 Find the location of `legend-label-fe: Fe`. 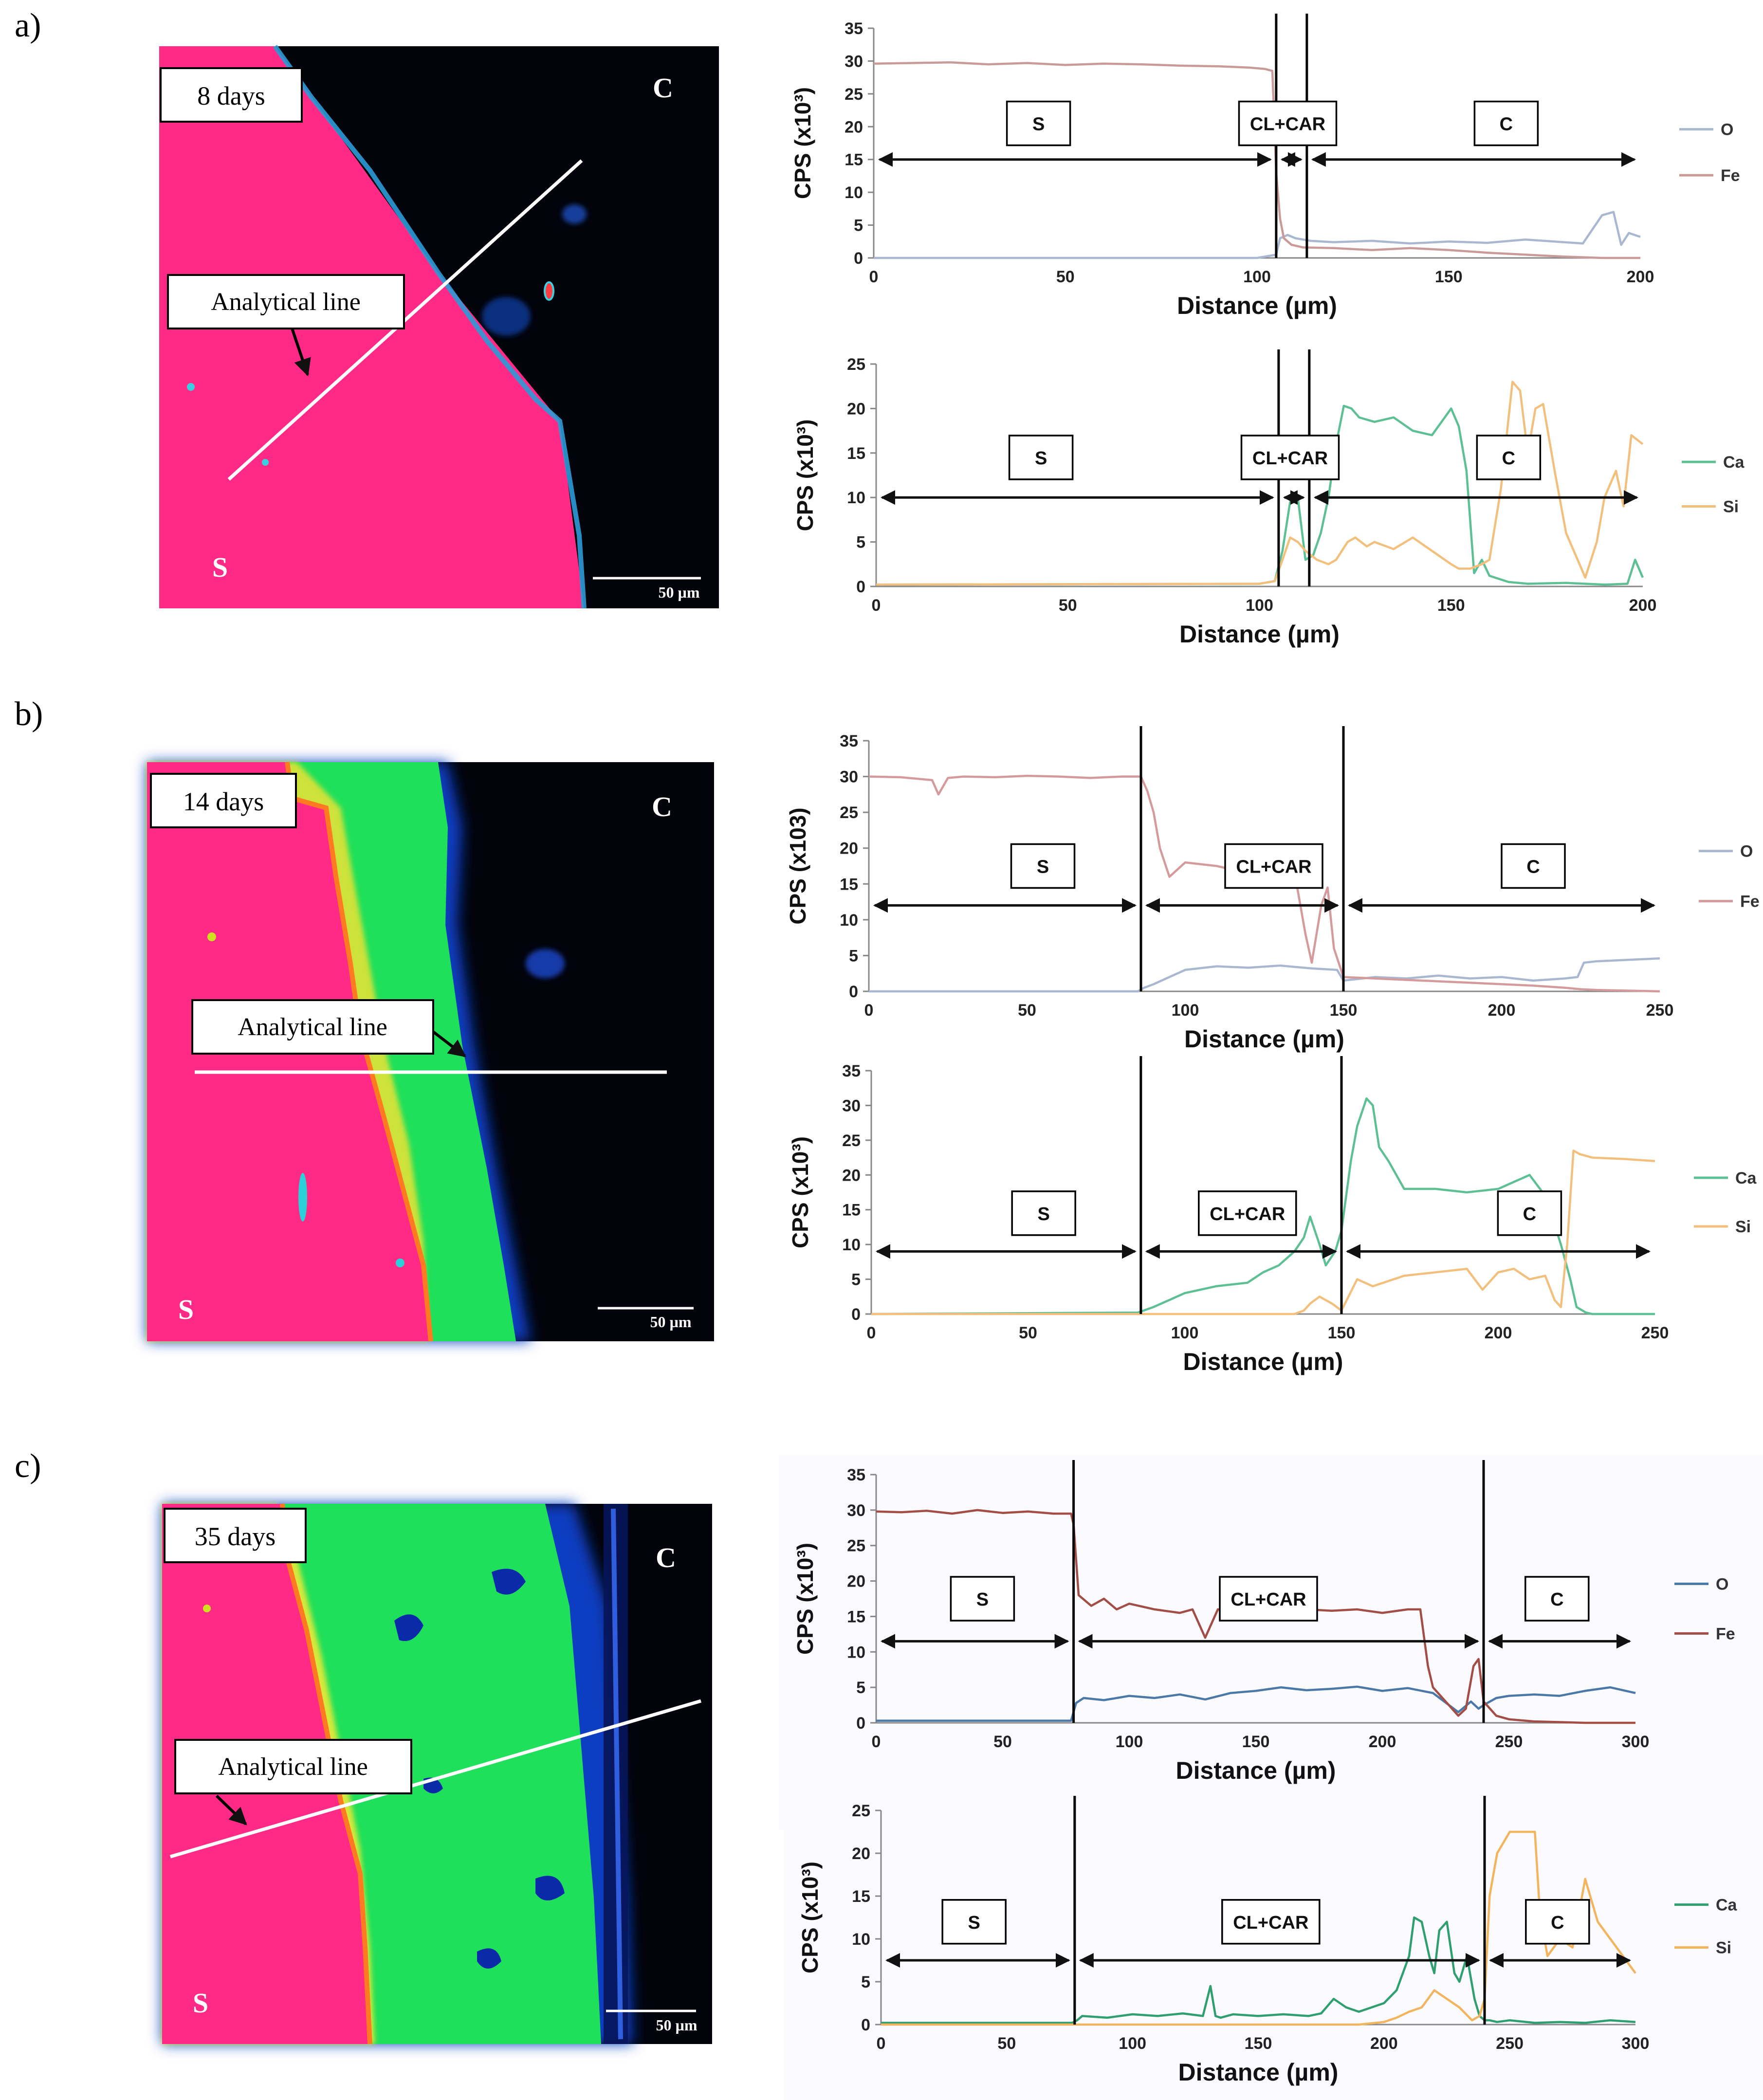

legend-label-fe: Fe is located at coordinates (1750, 902).